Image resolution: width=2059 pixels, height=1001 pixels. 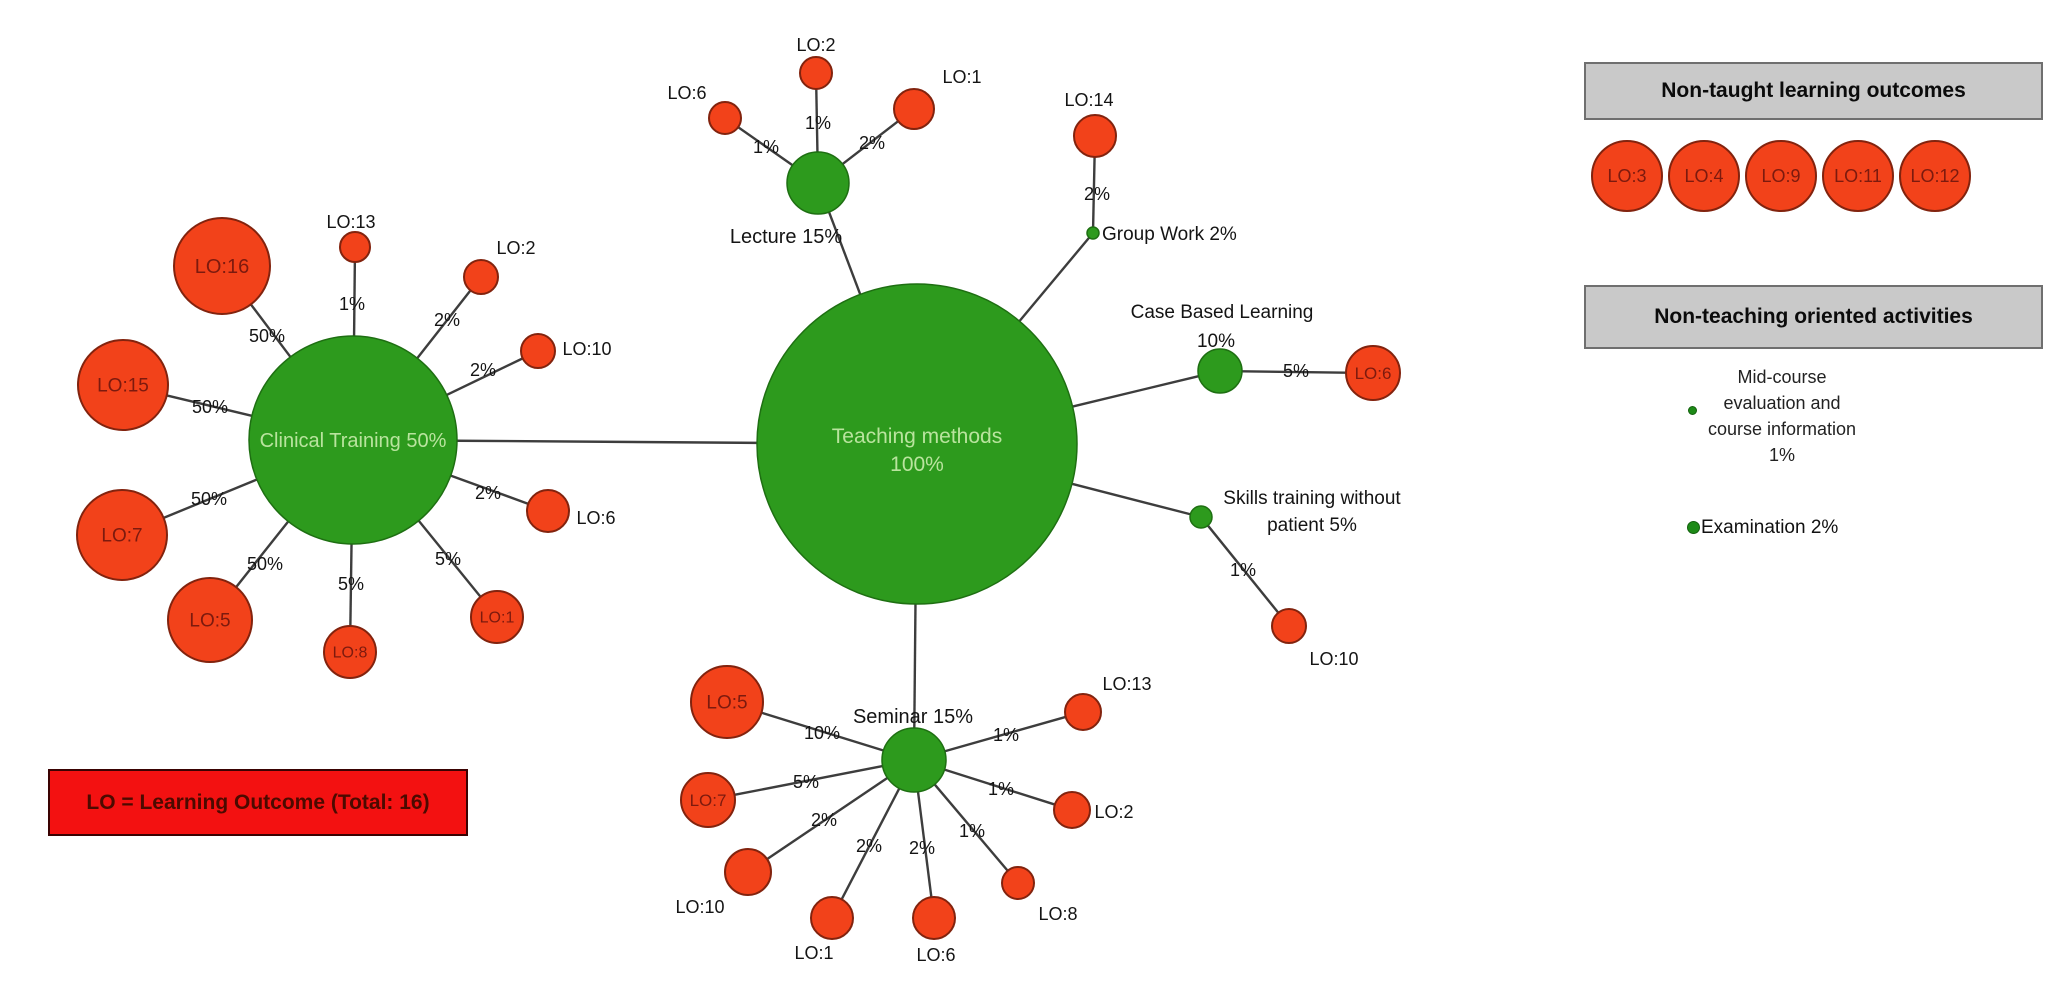 I want to click on edge-teaching-methods-seminar, so click(x=915, y=666).